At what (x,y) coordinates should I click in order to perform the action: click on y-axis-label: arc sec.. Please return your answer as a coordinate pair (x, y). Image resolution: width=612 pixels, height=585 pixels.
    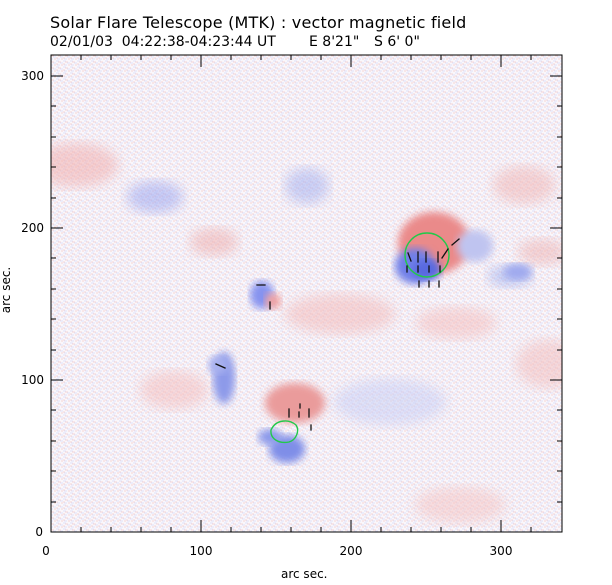
    Looking at the image, I should click on (7, 290).